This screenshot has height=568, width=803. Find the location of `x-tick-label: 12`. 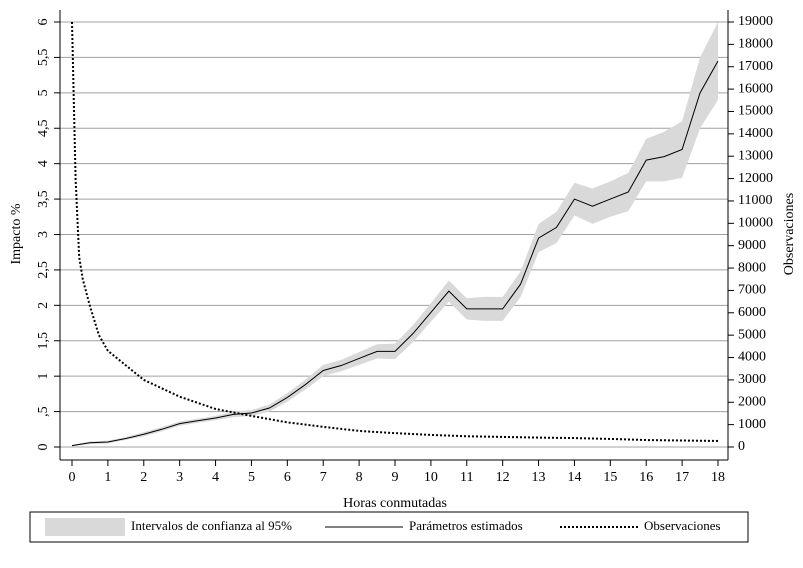

x-tick-label: 12 is located at coordinates (503, 477).